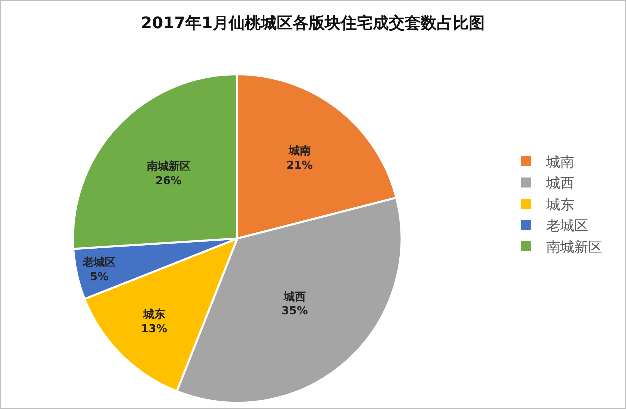  What do you see at coordinates (169, 181) in the screenshot?
I see `data-label: 26%` at bounding box center [169, 181].